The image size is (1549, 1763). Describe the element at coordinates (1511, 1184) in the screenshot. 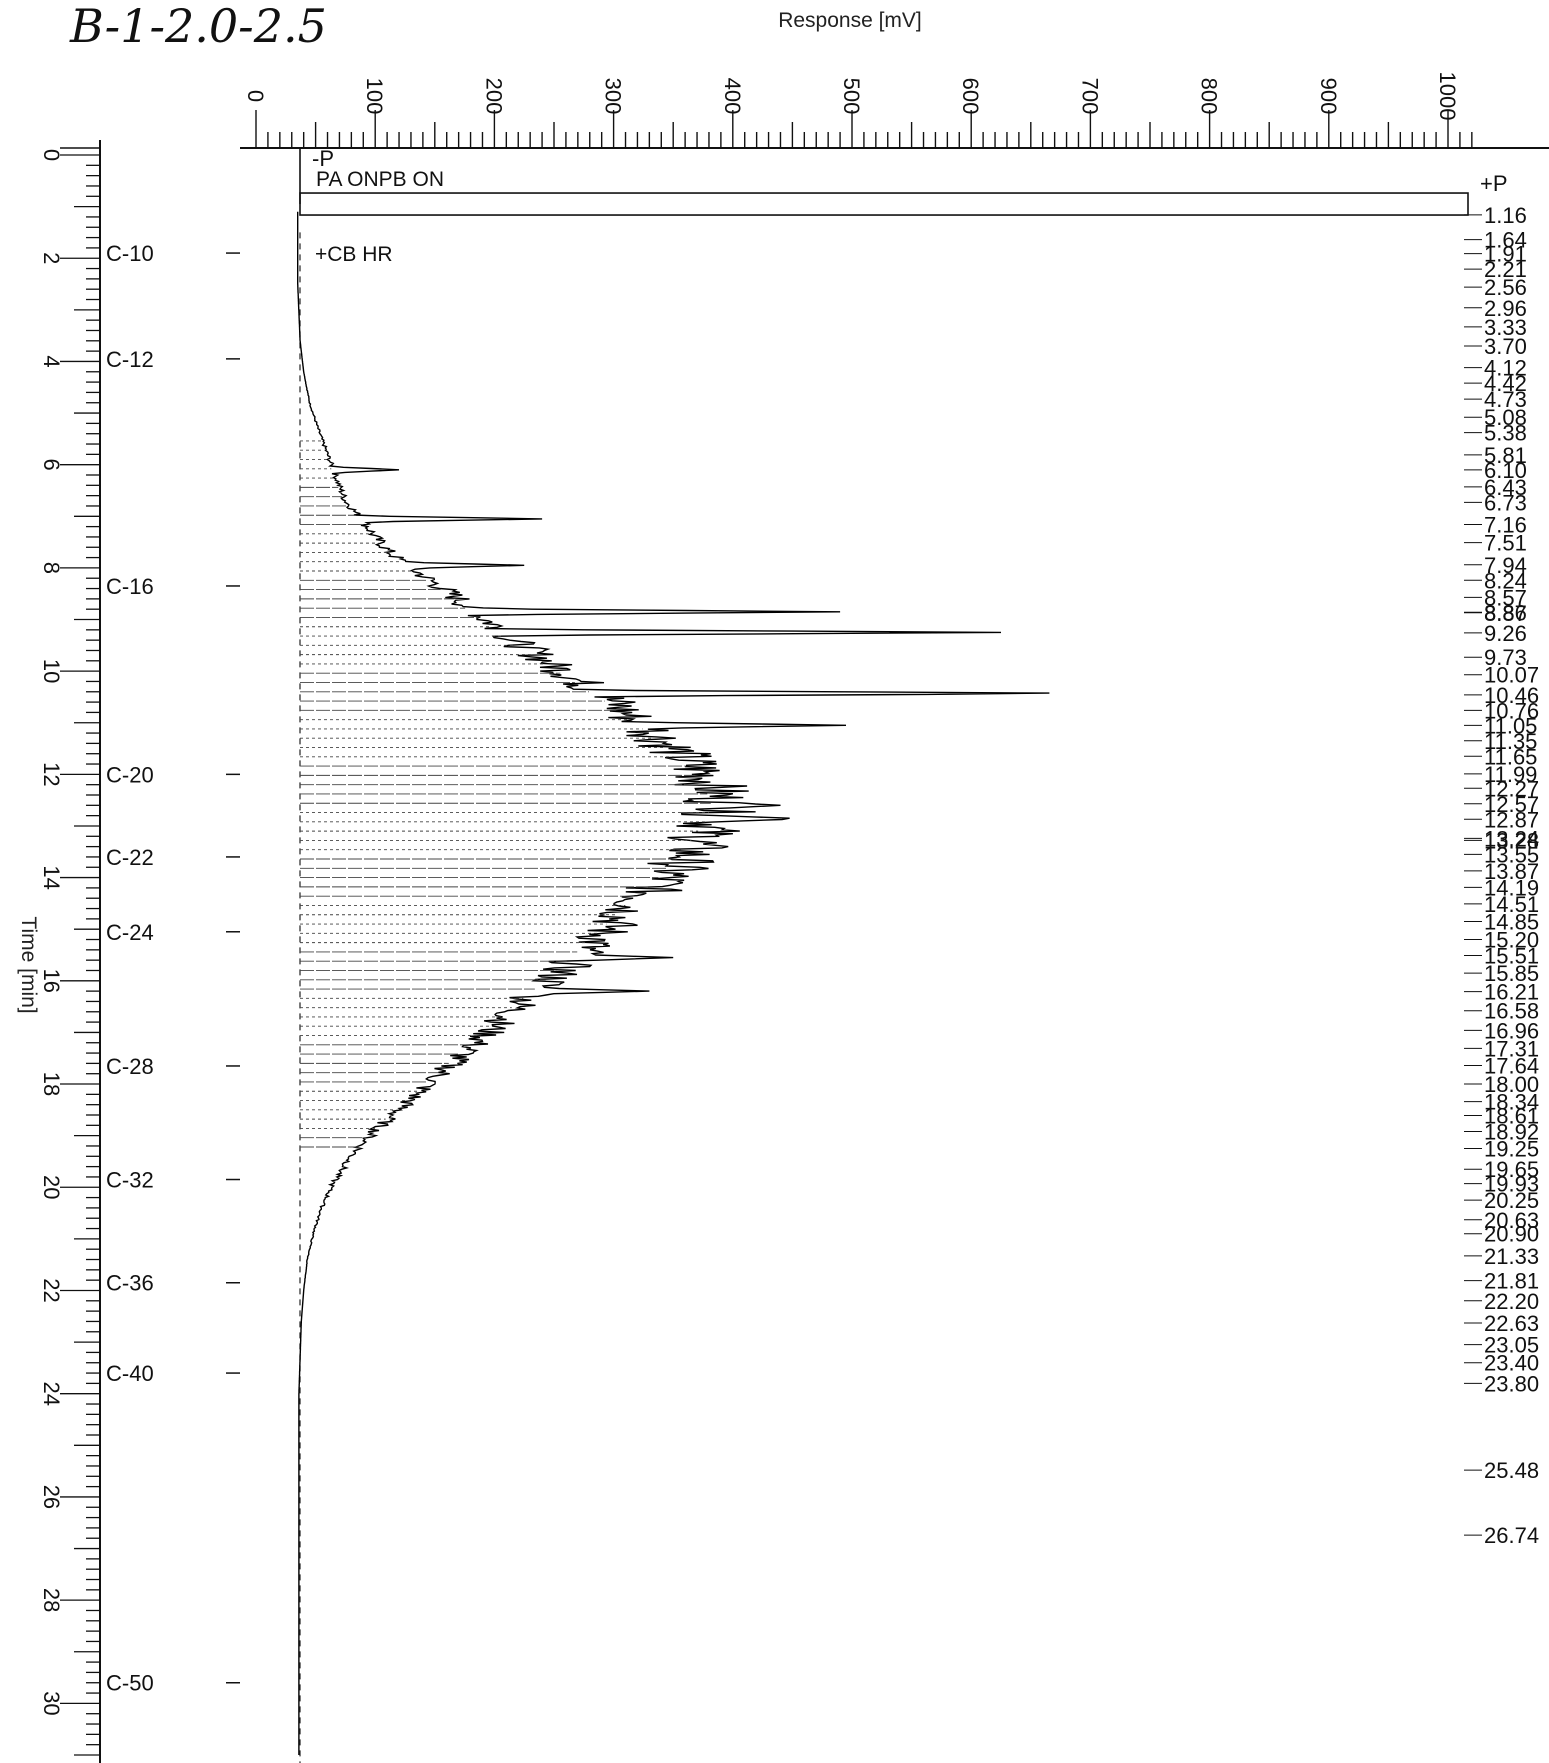

I see `retention-time-label: 19.93` at that location.